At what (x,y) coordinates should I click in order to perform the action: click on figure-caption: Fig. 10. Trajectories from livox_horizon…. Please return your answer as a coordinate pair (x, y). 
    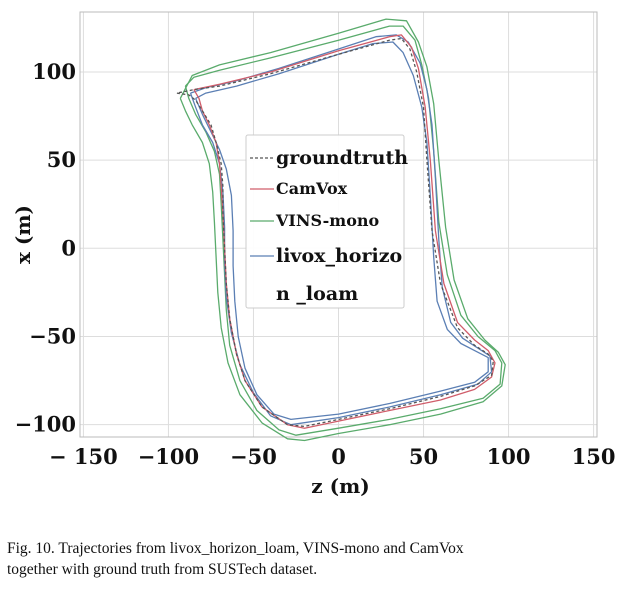
    Looking at the image, I should click on (317, 559).